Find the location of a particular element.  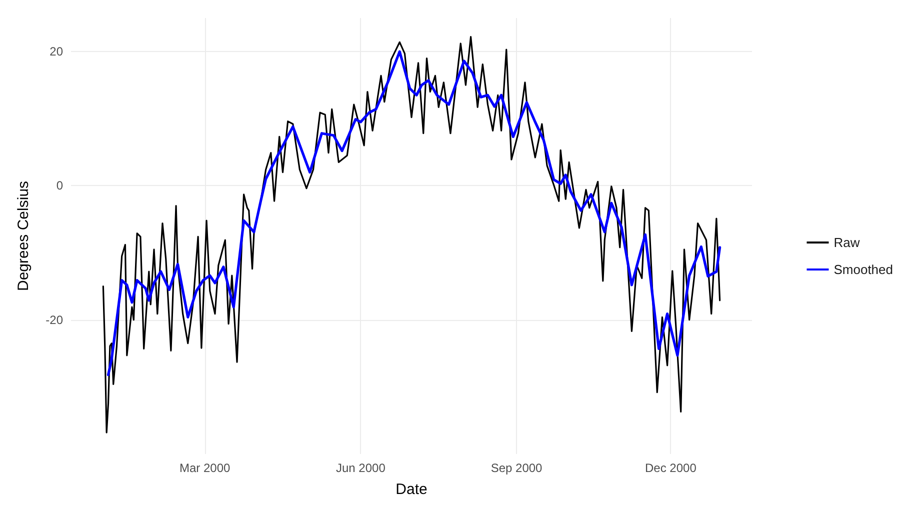

legend-label: Raw is located at coordinates (847, 242).